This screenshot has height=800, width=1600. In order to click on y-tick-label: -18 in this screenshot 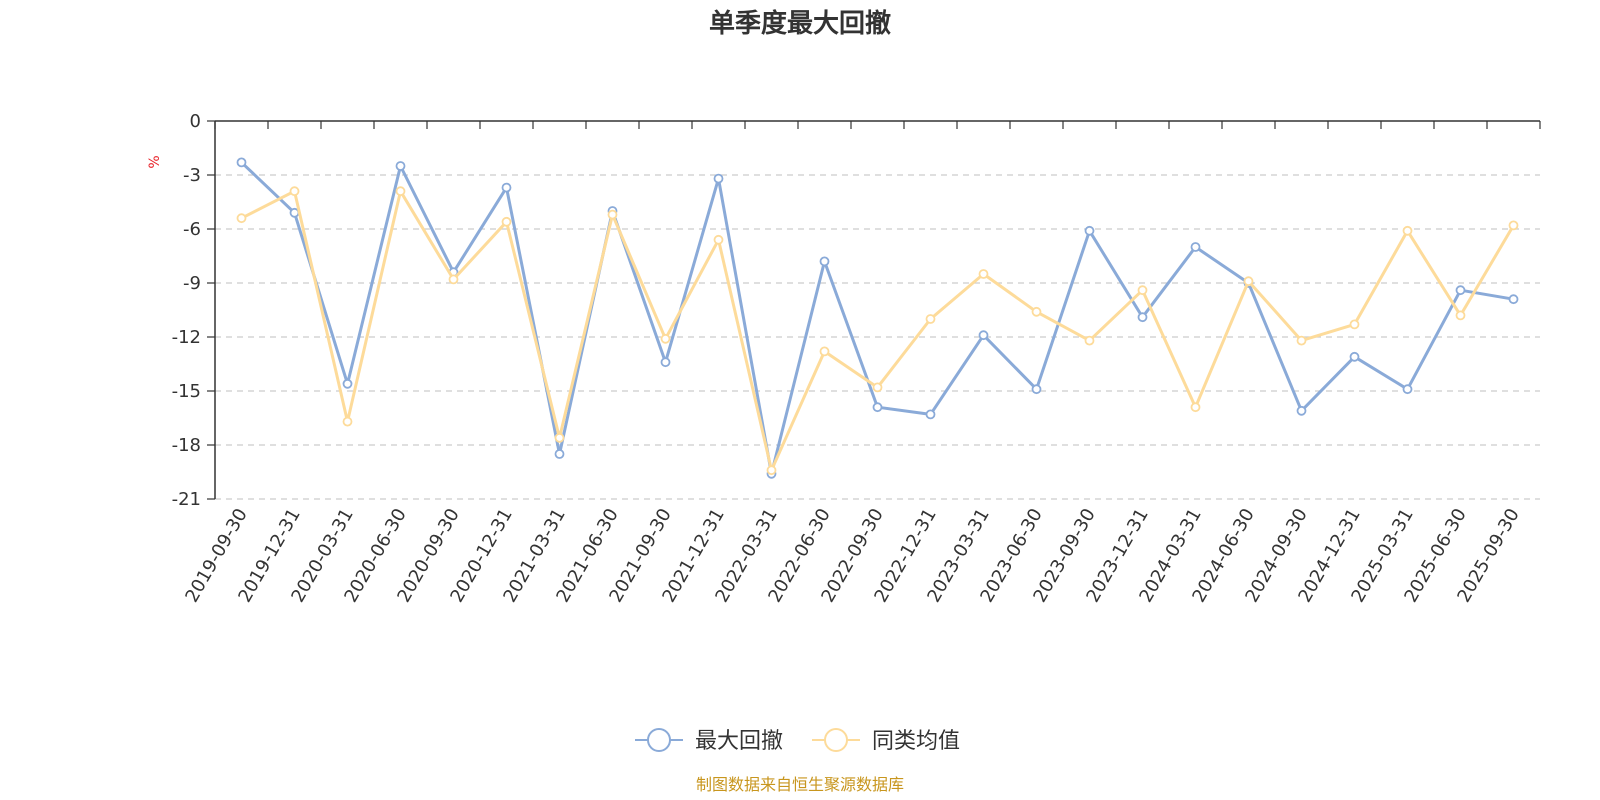, I will do `click(186, 445)`.